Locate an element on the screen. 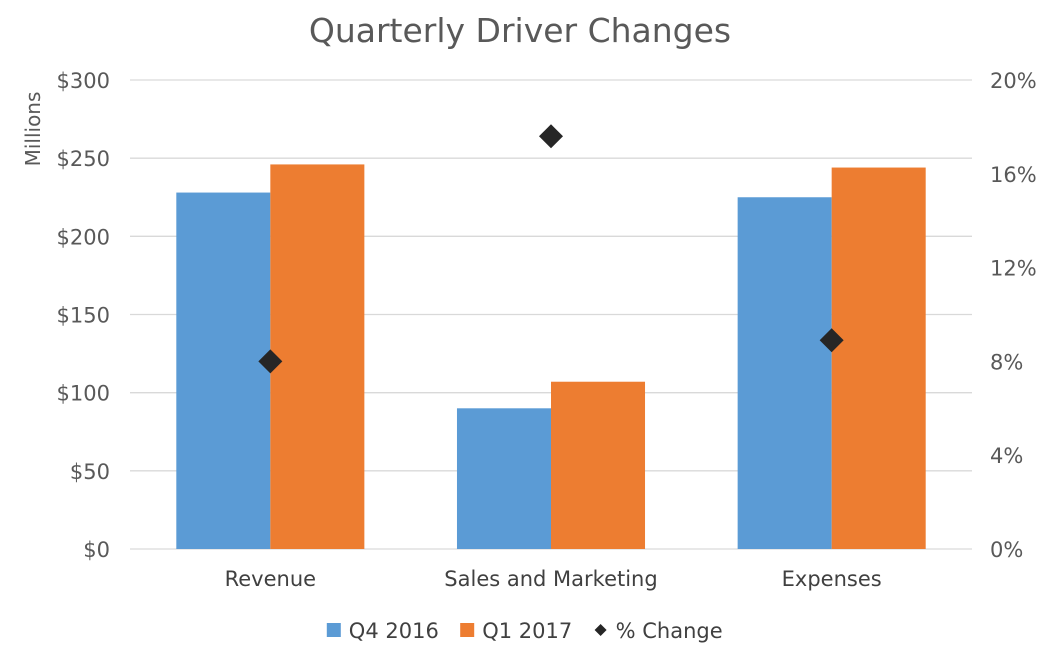  category-labels: Revenue Sales and Marketing Expenses is located at coordinates (553, 579).